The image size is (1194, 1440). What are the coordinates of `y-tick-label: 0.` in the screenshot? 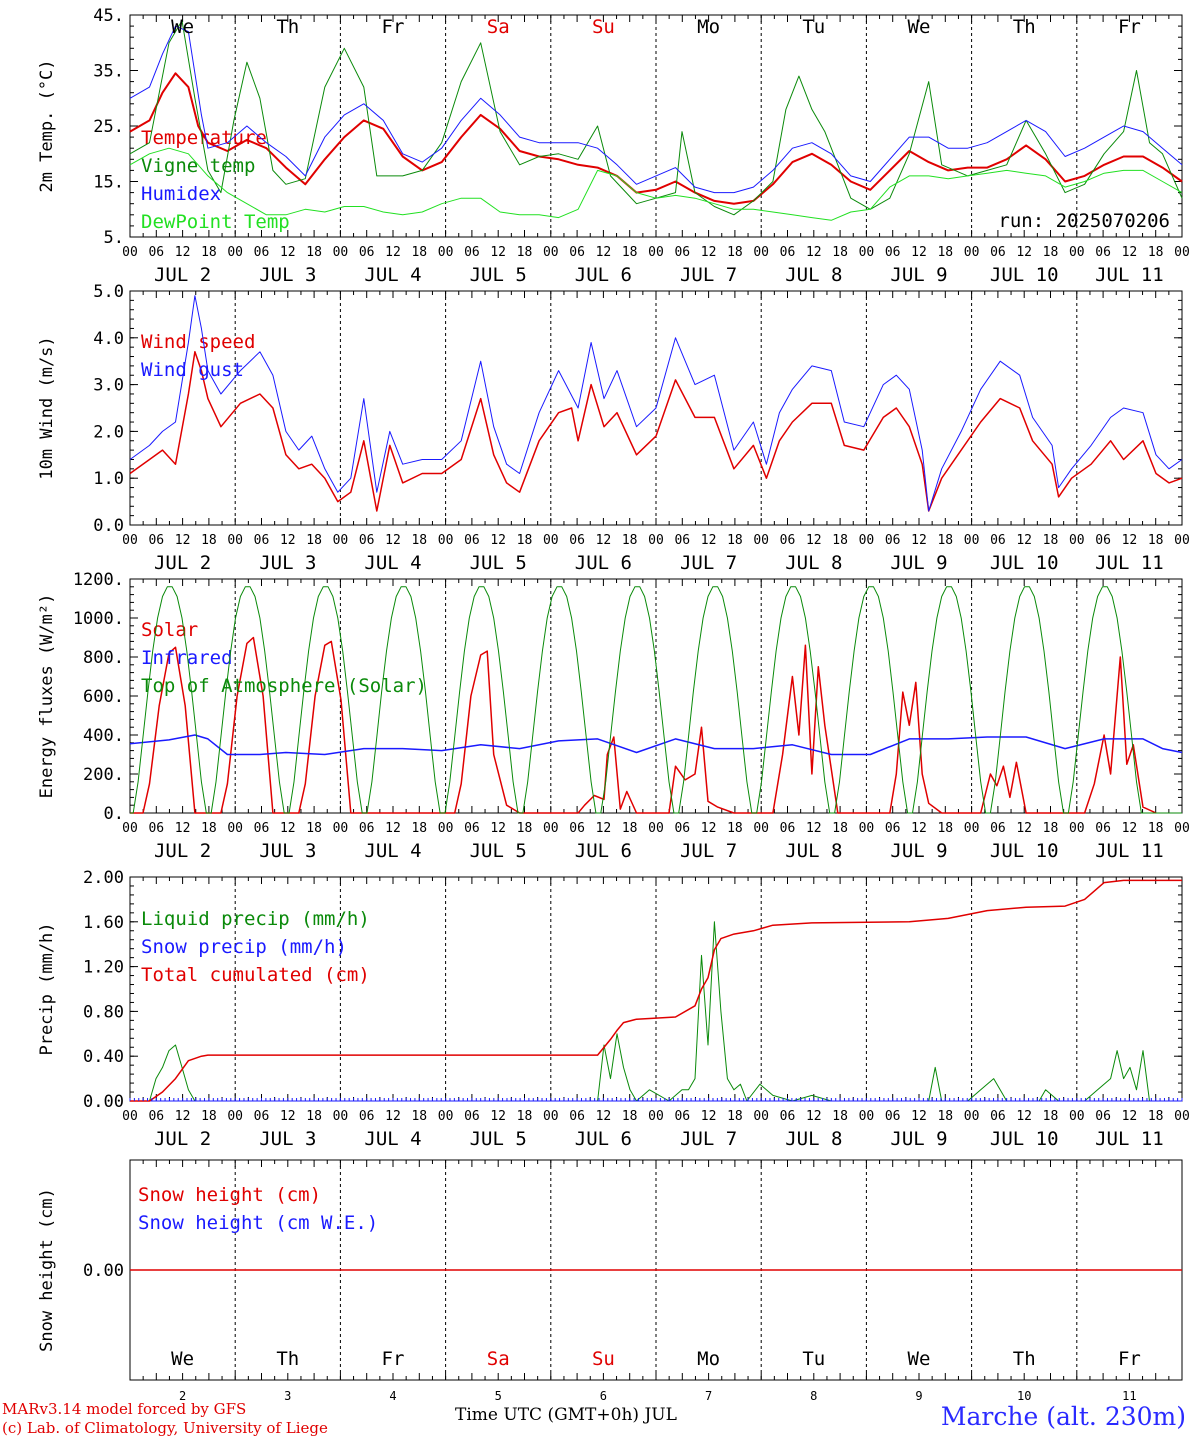 It's located at (114, 814).